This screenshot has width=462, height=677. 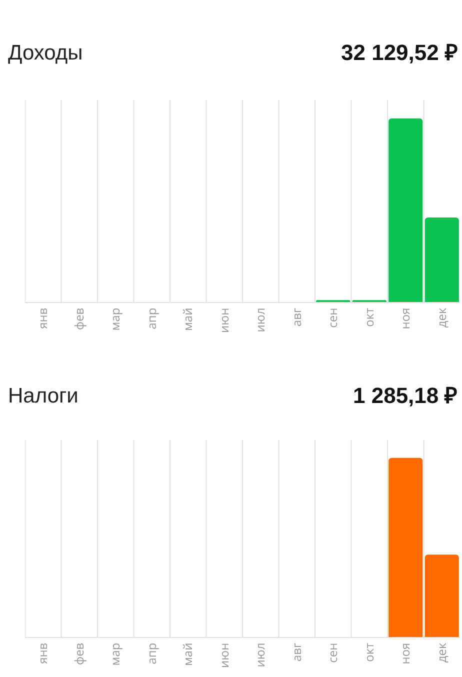 I want to click on chart-subtitle: 1 285,18 ₽, so click(x=405, y=395).